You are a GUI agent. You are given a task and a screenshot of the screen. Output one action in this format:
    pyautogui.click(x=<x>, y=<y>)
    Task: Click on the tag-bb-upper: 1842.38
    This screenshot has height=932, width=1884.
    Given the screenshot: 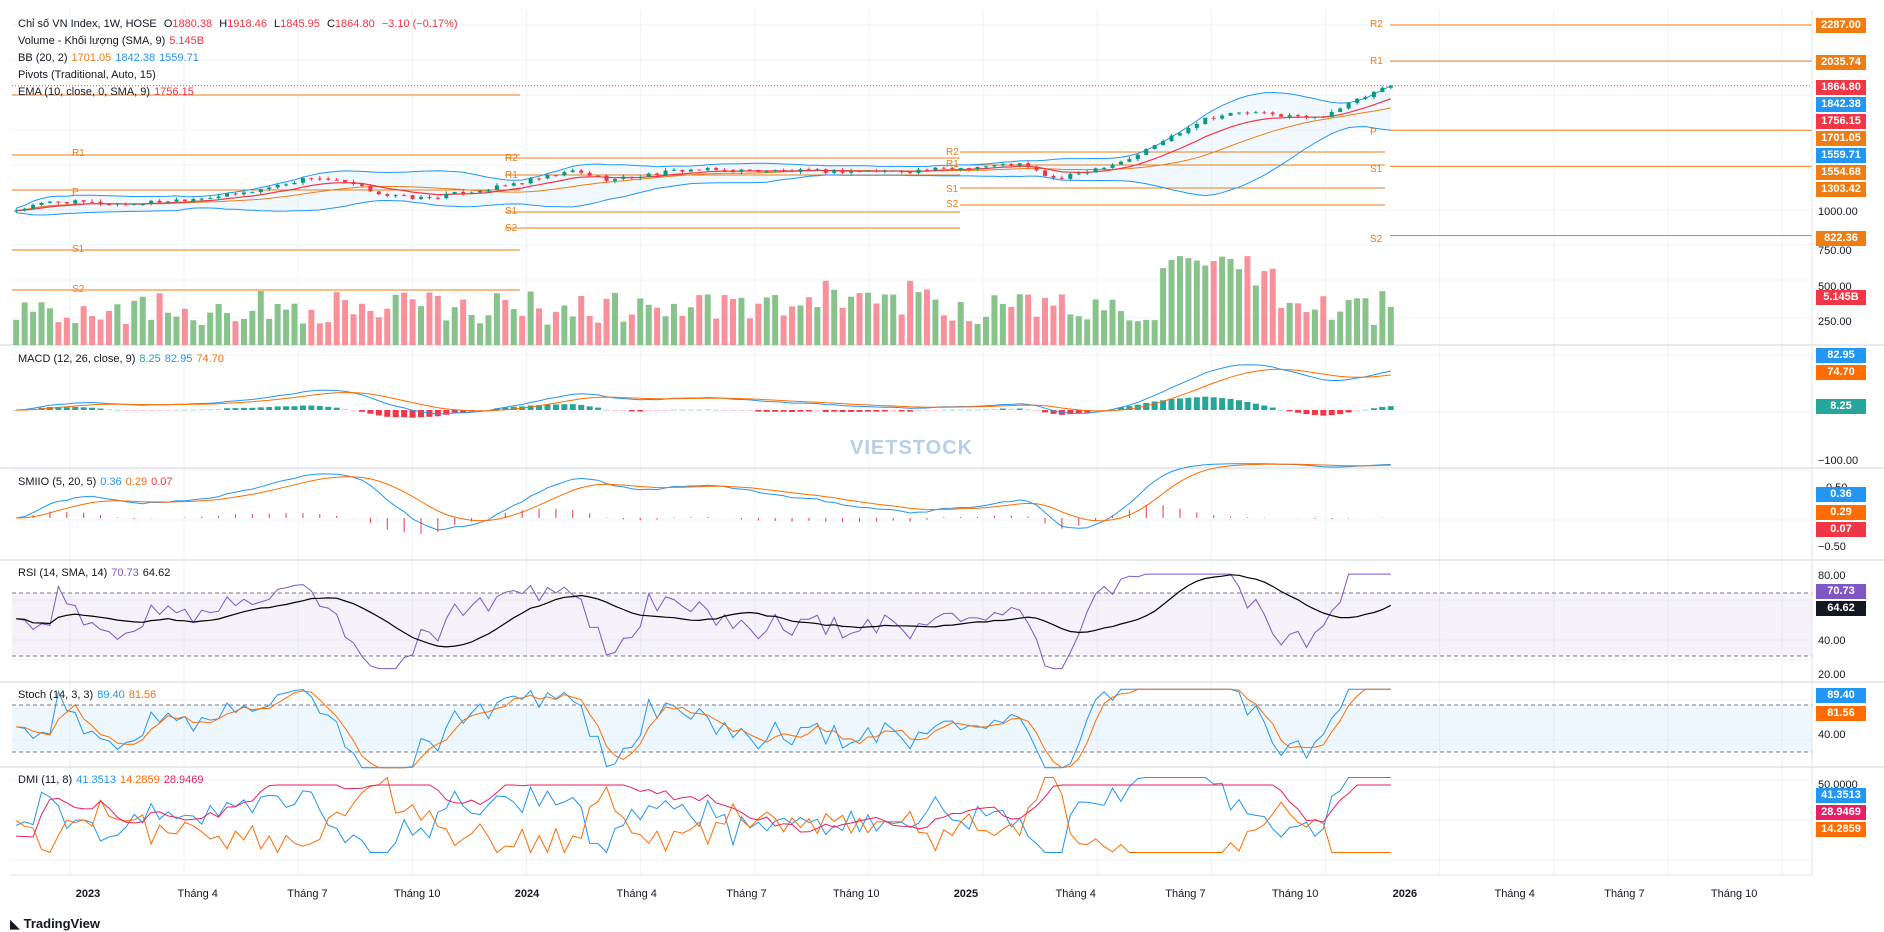 What is the action you would take?
    pyautogui.click(x=1841, y=104)
    